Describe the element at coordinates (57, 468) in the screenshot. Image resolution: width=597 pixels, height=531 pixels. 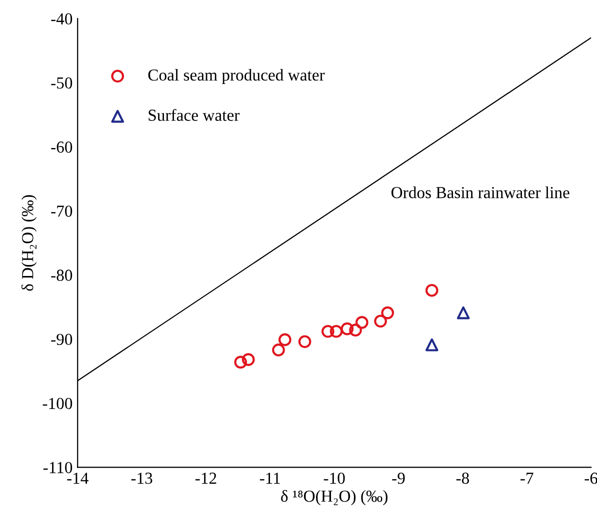
I see `y-tick-label: -110` at that location.